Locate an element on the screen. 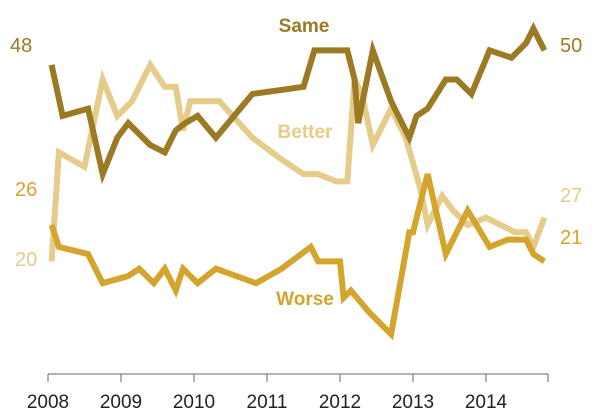 This screenshot has width=598, height=413. x-tick-label: 2009 is located at coordinates (121, 402).